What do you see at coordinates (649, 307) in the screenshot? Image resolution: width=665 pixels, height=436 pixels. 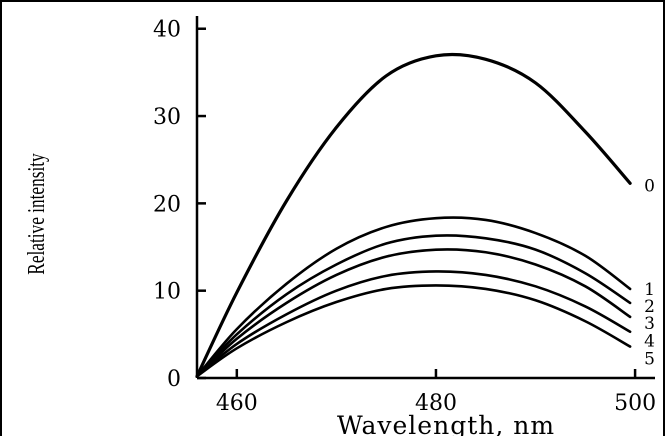 I see `series-label-2: 2` at bounding box center [649, 307].